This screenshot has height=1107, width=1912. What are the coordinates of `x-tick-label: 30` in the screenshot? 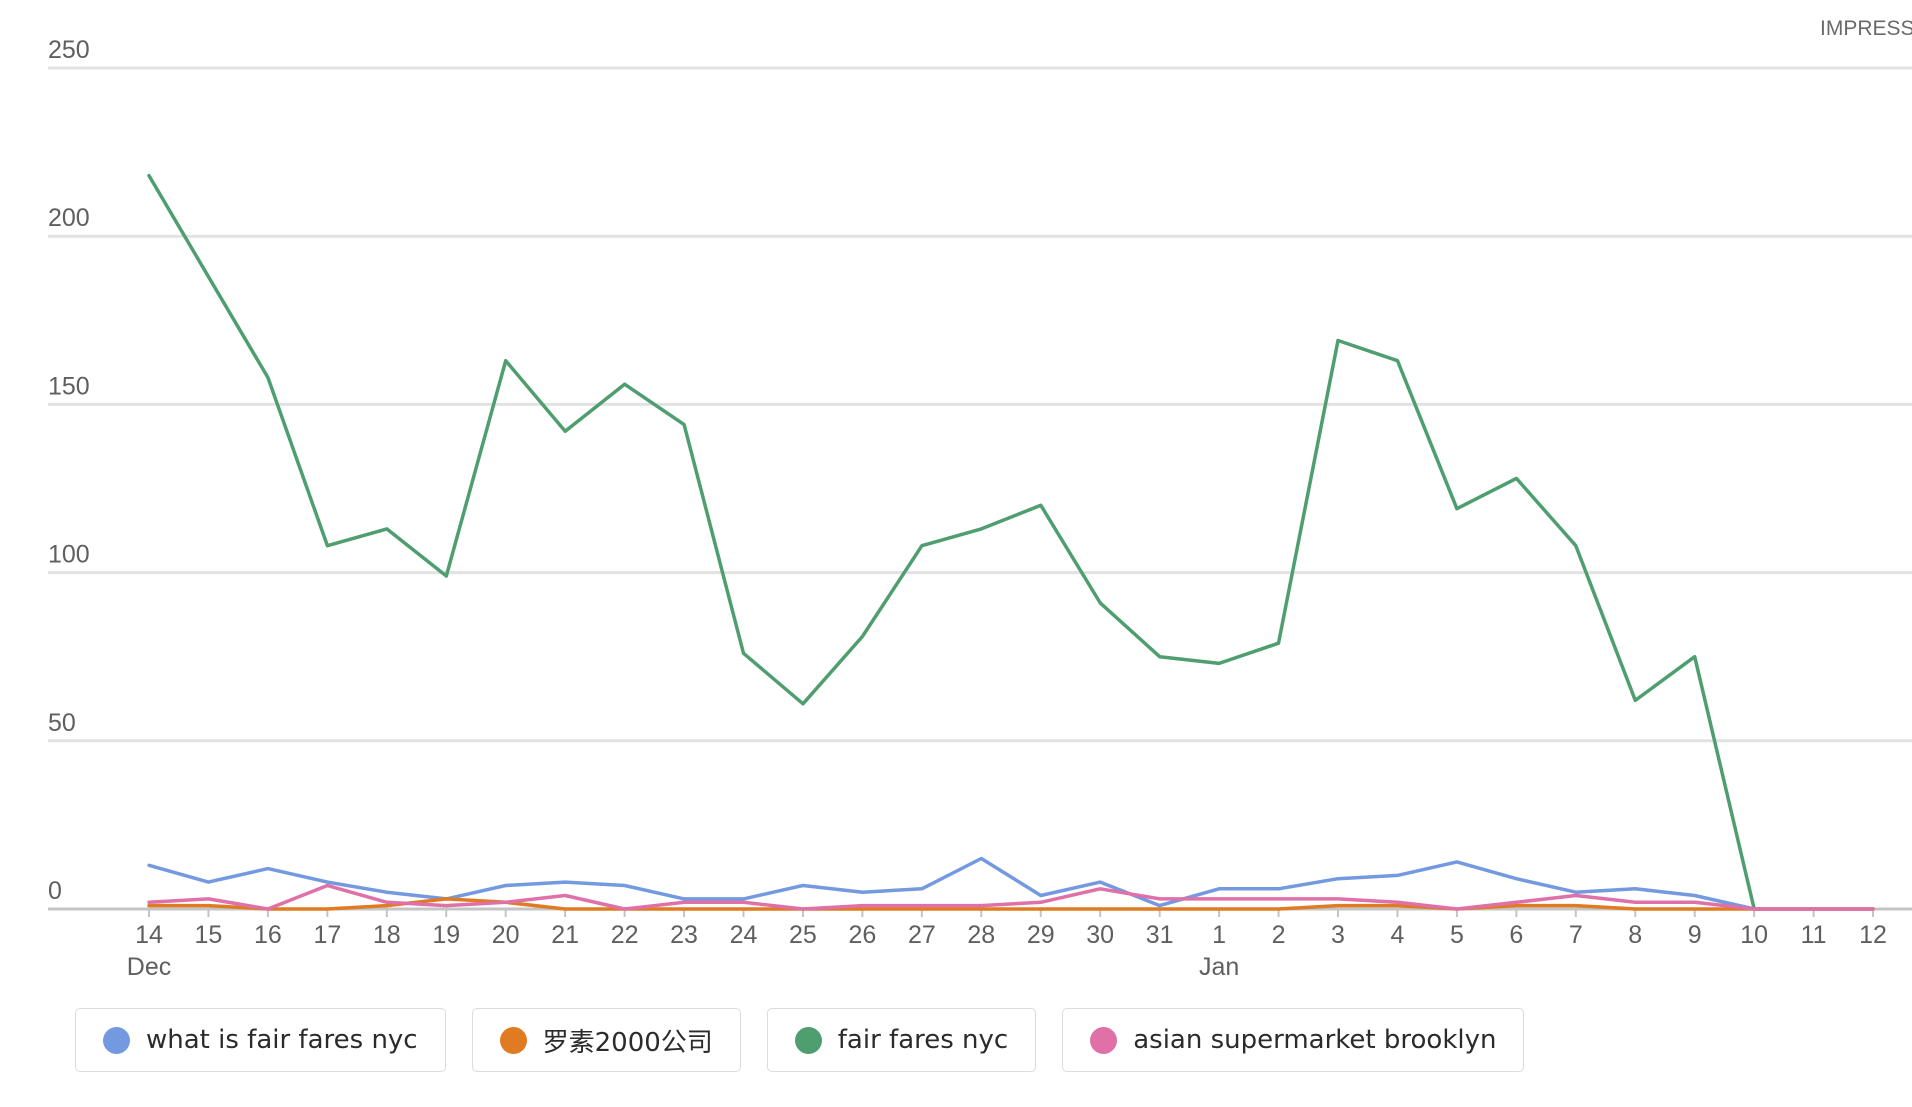 It's located at (1100, 935).